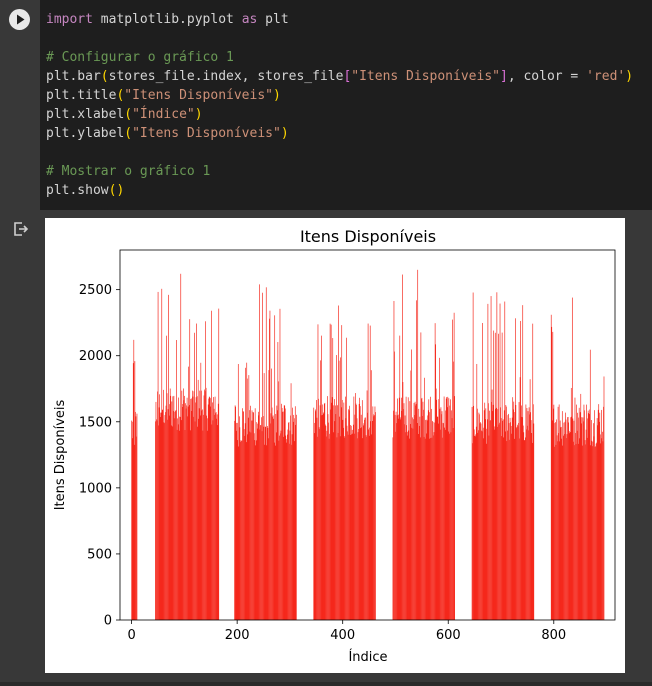 This screenshot has width=652, height=686. I want to click on y-axis-label: Itens Disponíveis, so click(60, 454).